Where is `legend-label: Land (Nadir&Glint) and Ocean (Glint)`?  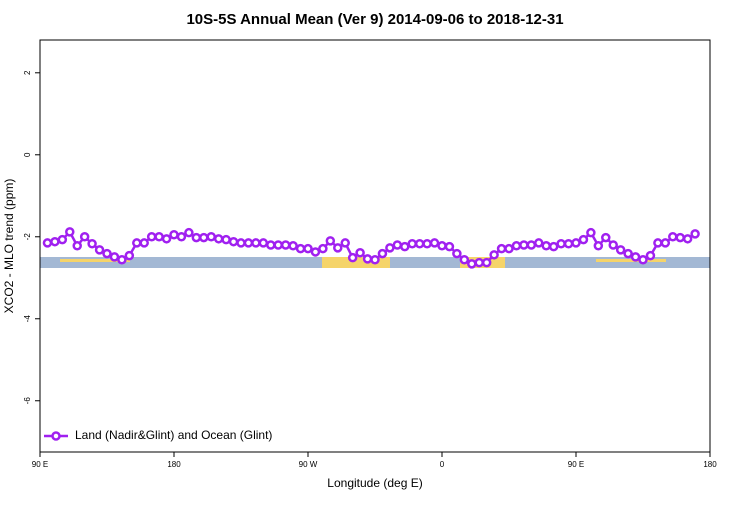 legend-label: Land (Nadir&Glint) and Ocean (Glint) is located at coordinates (173, 435).